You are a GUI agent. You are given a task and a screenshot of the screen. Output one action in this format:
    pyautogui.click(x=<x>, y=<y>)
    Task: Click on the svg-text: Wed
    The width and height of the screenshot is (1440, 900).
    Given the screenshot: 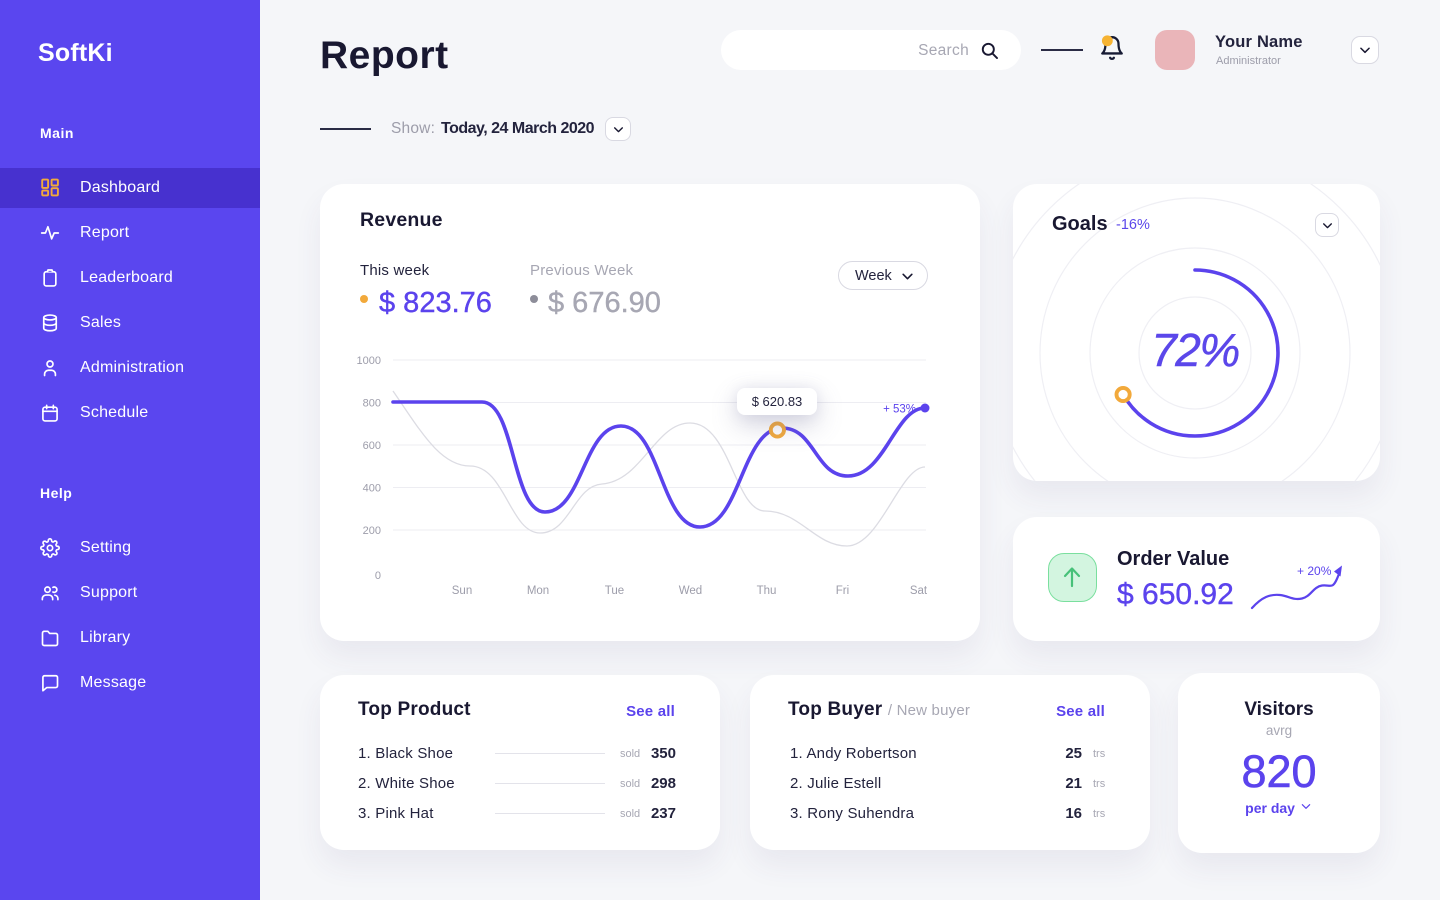 What is the action you would take?
    pyautogui.click(x=690, y=591)
    